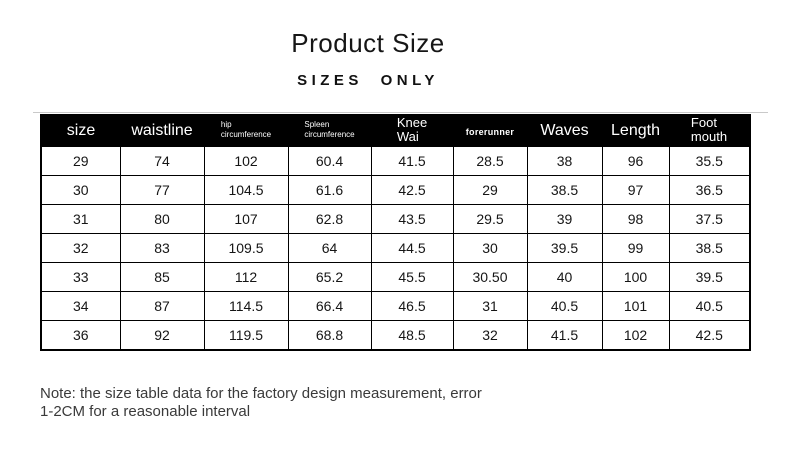 This screenshot has height=466, width=800. I want to click on table-cell: 30.50, so click(490, 277).